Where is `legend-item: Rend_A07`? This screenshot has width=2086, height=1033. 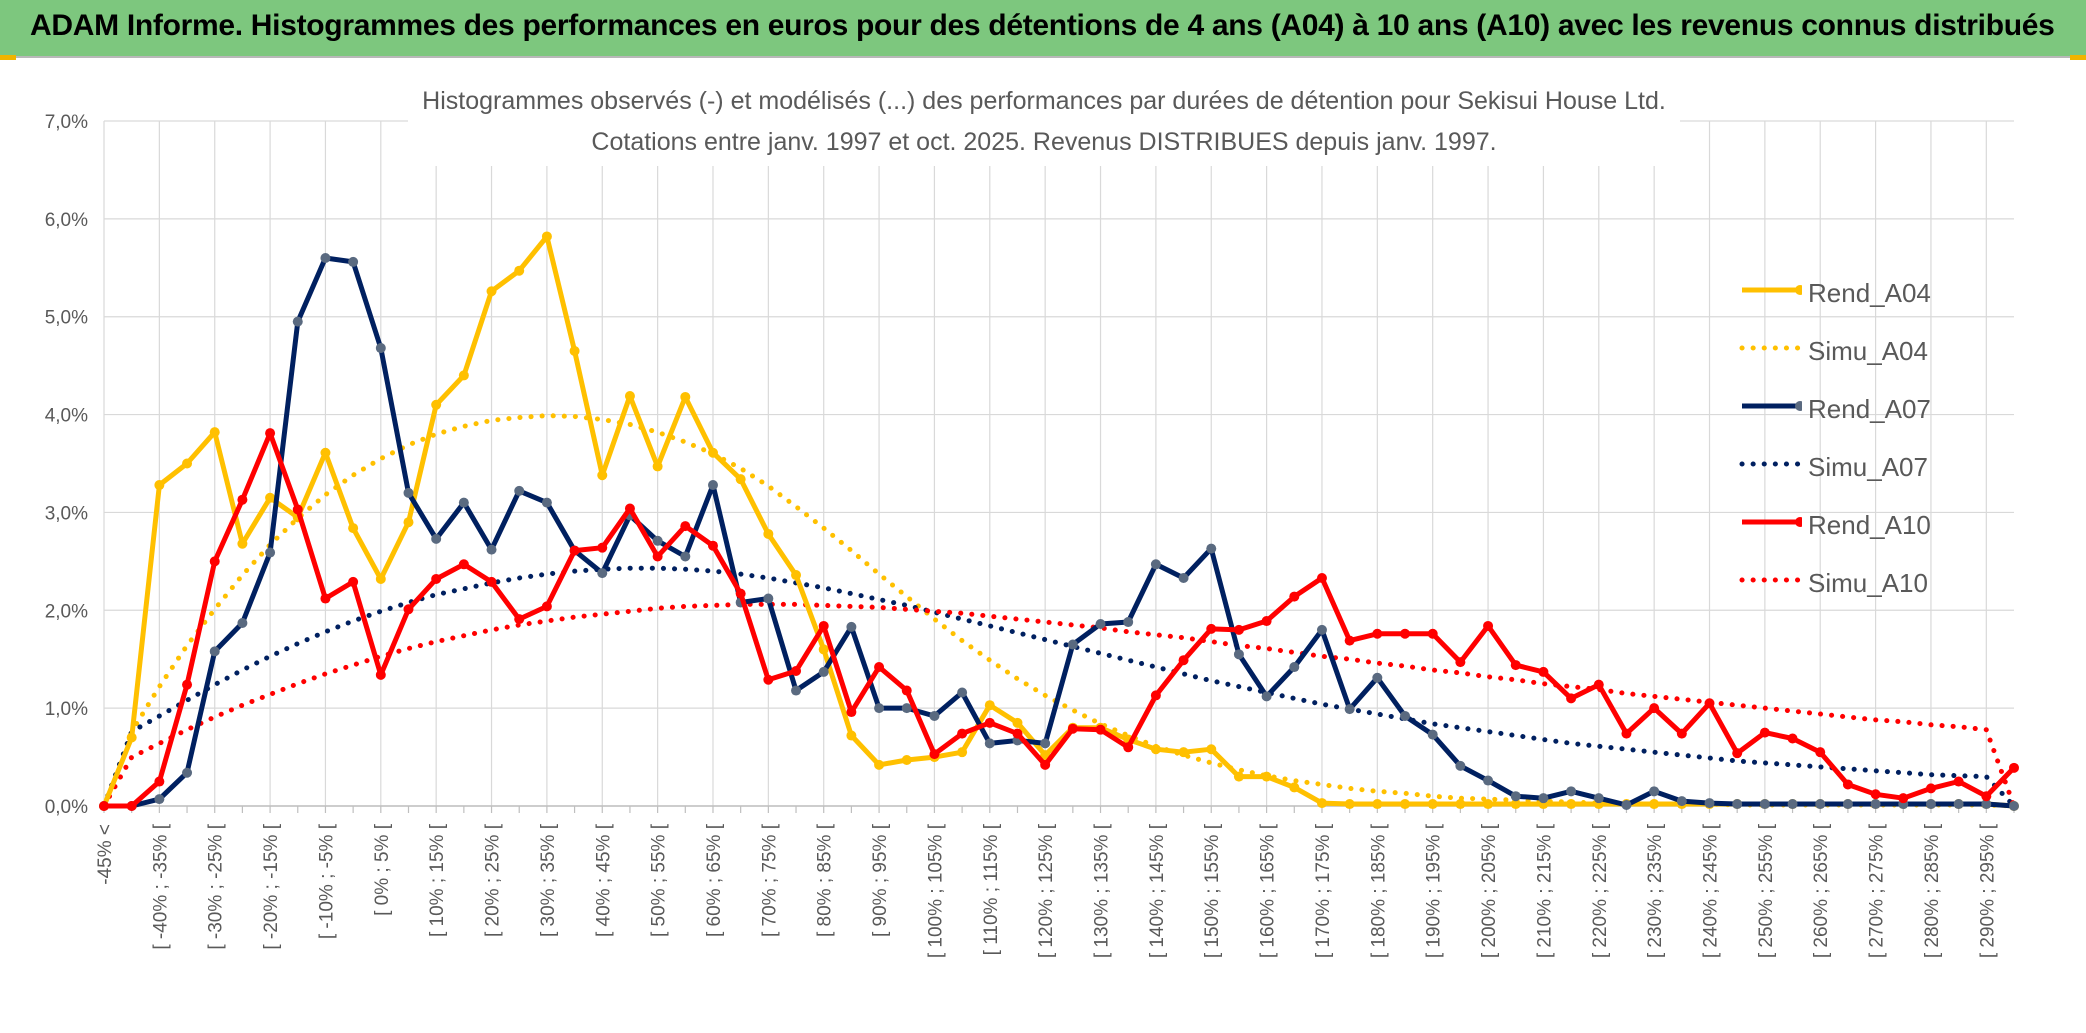 legend-item: Rend_A07 is located at coordinates (1858, 411).